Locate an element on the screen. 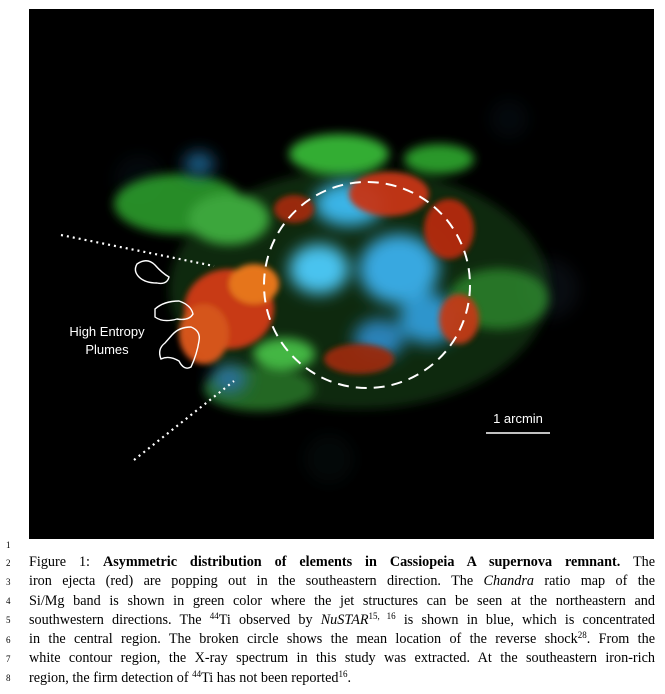 The width and height of the screenshot is (665, 694). citation-superscript: 15, 16 is located at coordinates (382, 615).